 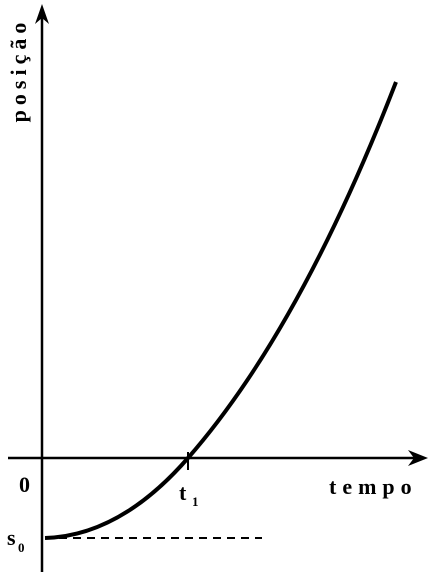 What do you see at coordinates (373, 486) in the screenshot?
I see `x-axis-label: tempo` at bounding box center [373, 486].